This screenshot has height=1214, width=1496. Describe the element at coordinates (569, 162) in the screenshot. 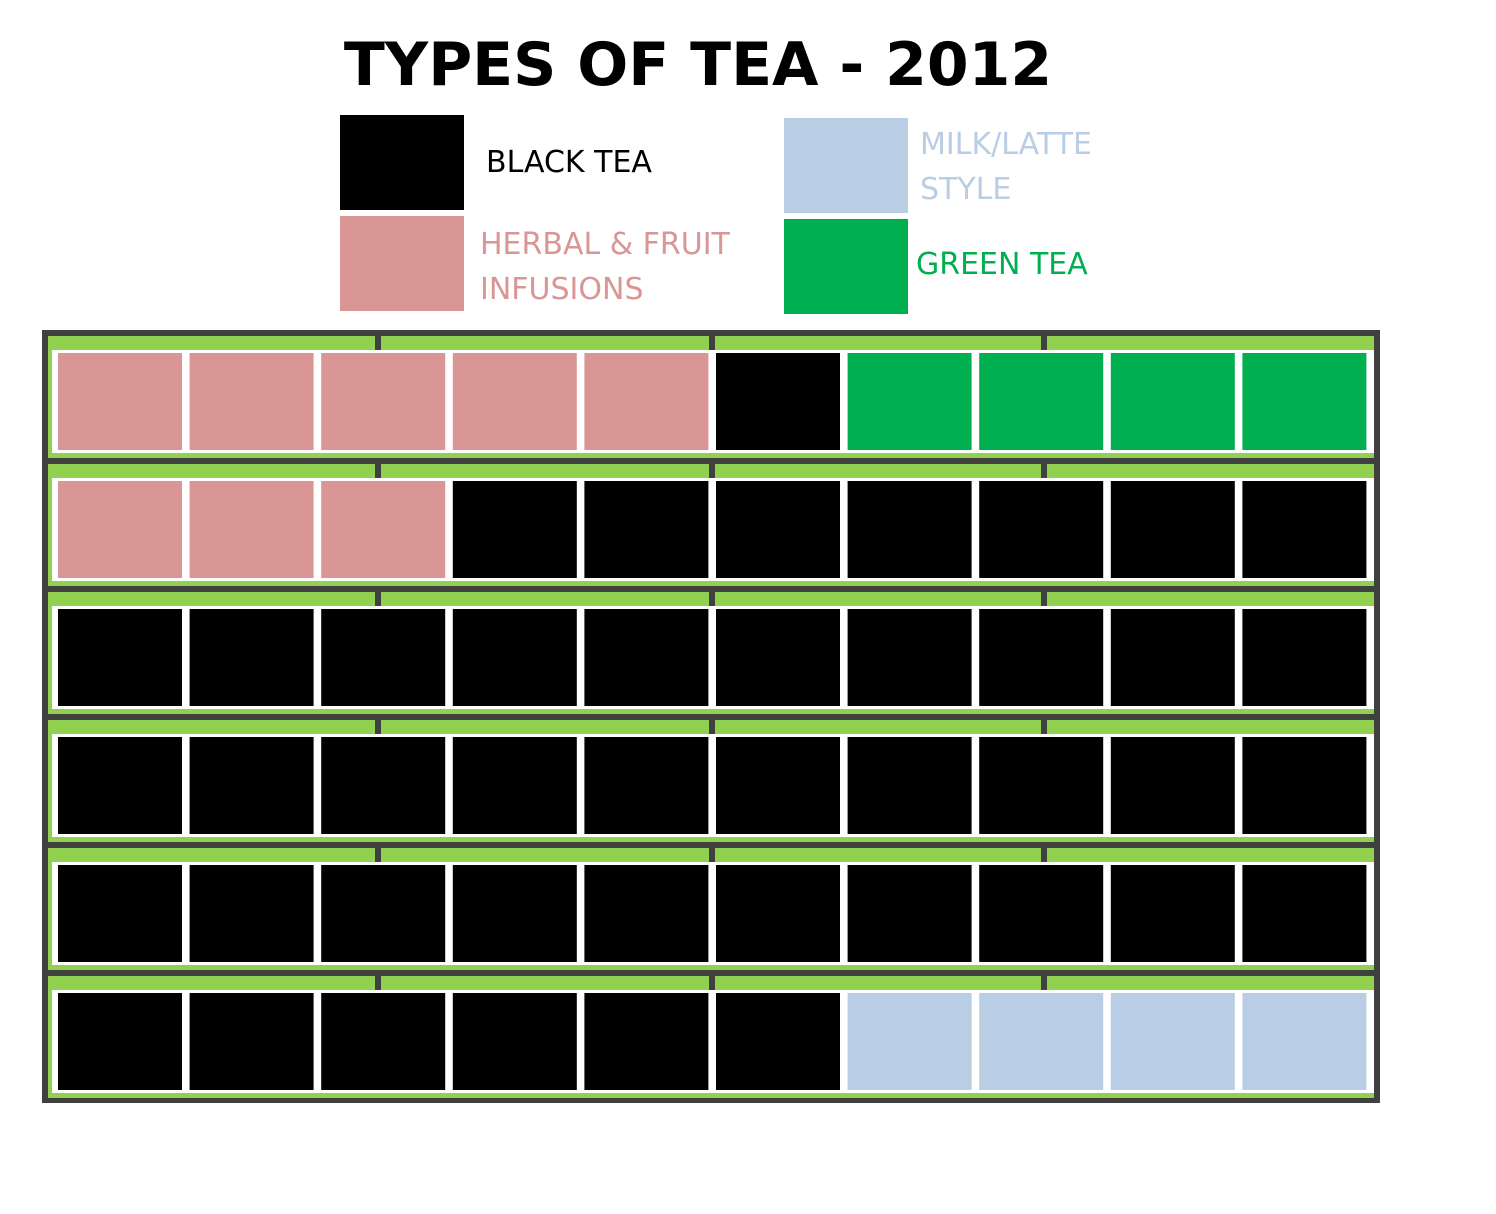

I see `legend-label: BLACK TEA` at that location.